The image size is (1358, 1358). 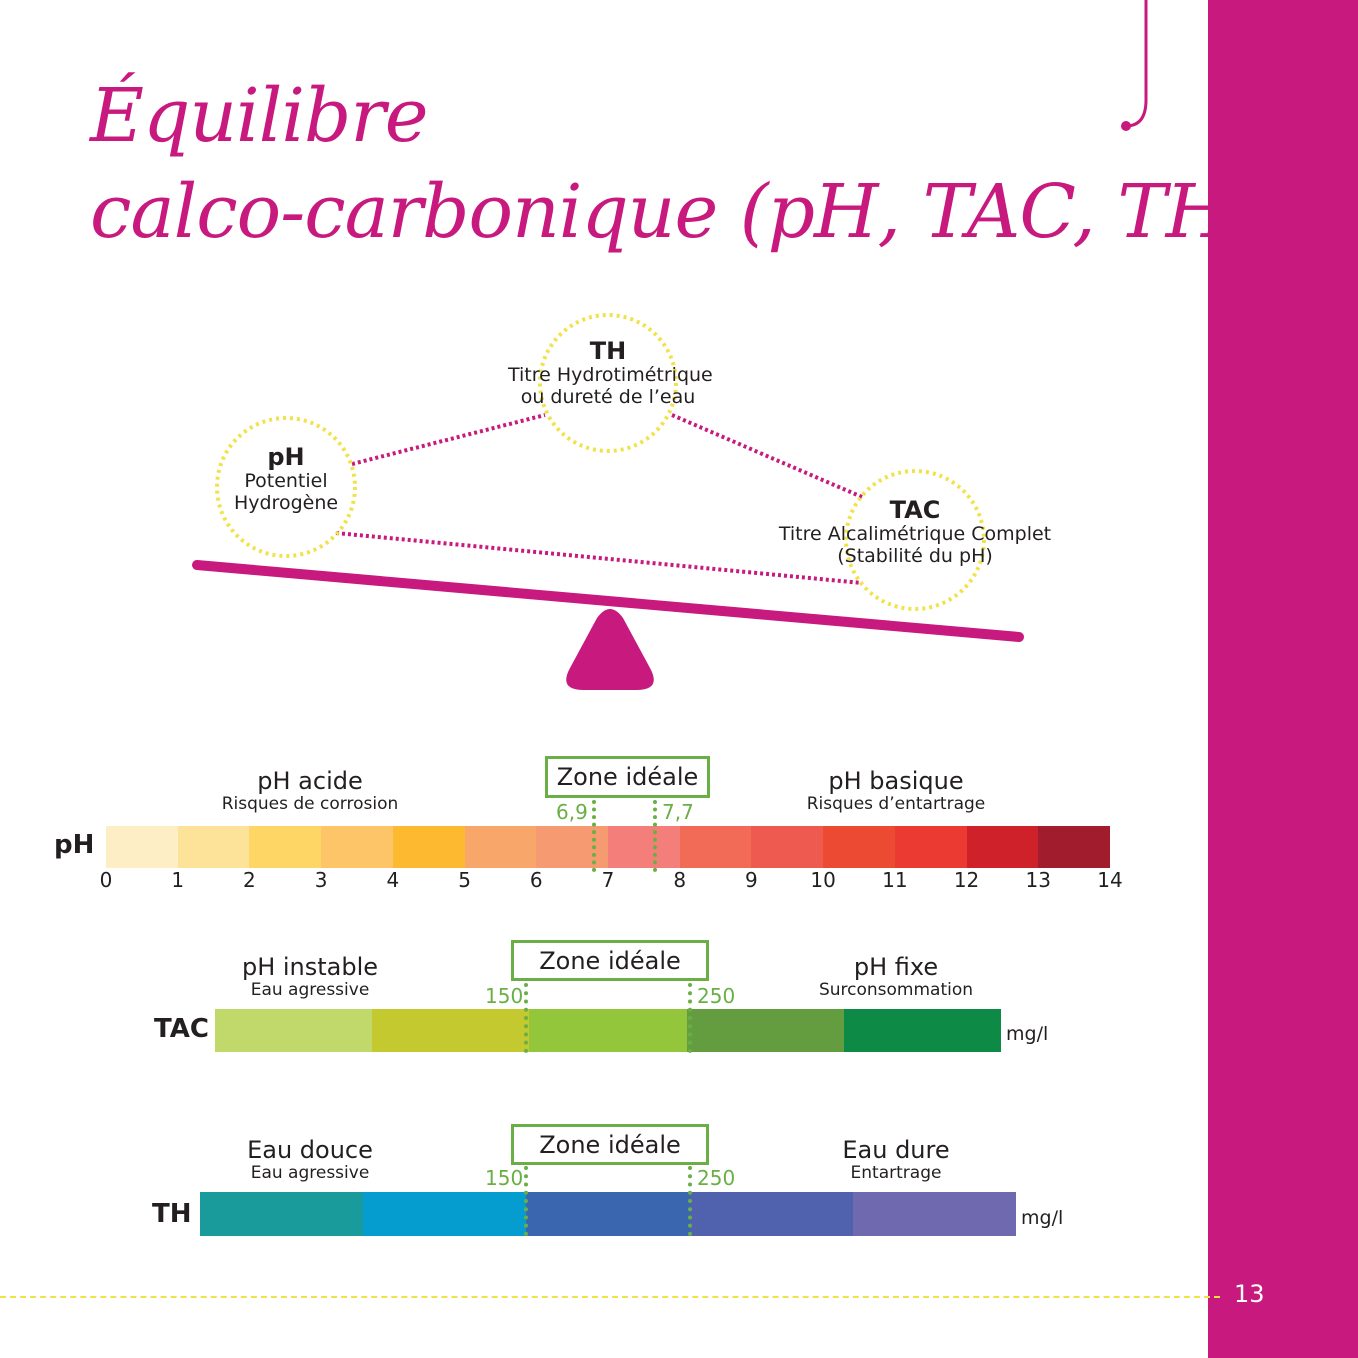 What do you see at coordinates (608, 601) in the screenshot?
I see `balance-beam` at bounding box center [608, 601].